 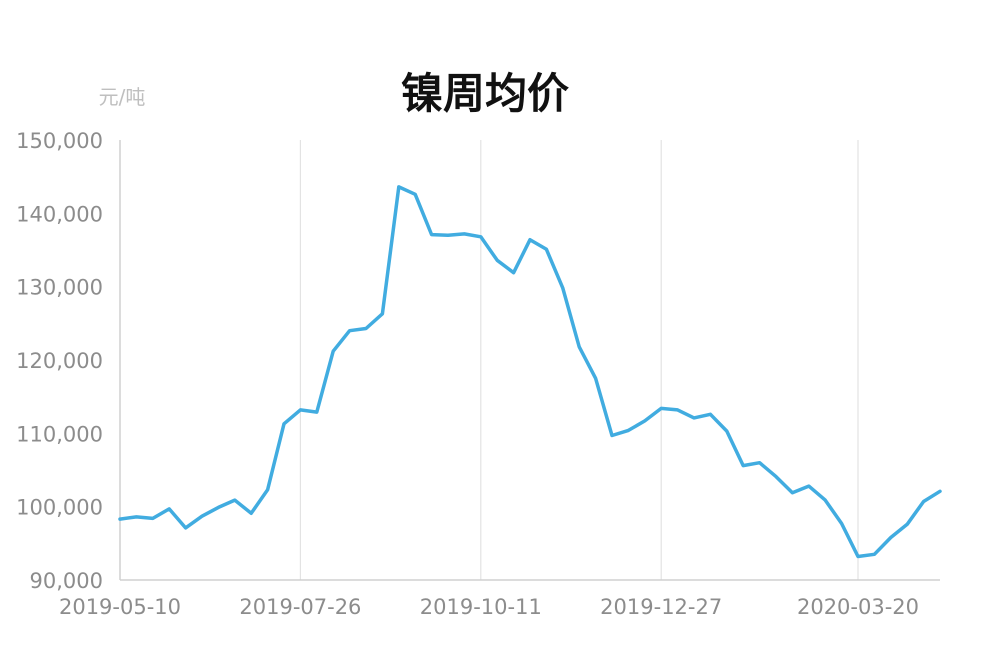 I want to click on x-tick-label: 2019-12-27, so click(x=661, y=607).